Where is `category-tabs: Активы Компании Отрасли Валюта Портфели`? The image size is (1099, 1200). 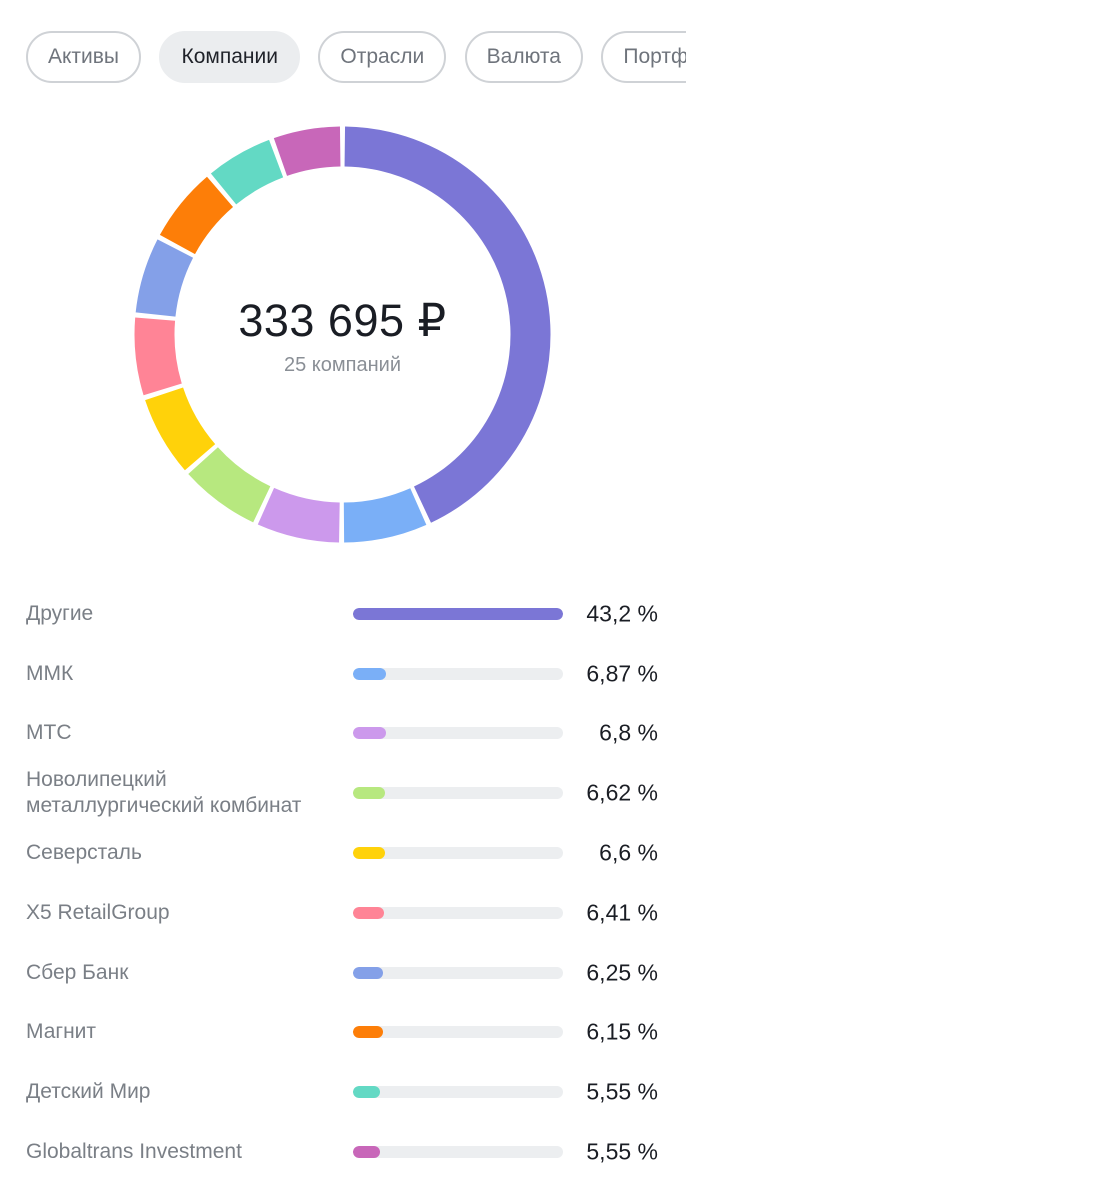 category-tabs: Активы Компании Отрасли Валюта Портфели is located at coordinates (356, 58).